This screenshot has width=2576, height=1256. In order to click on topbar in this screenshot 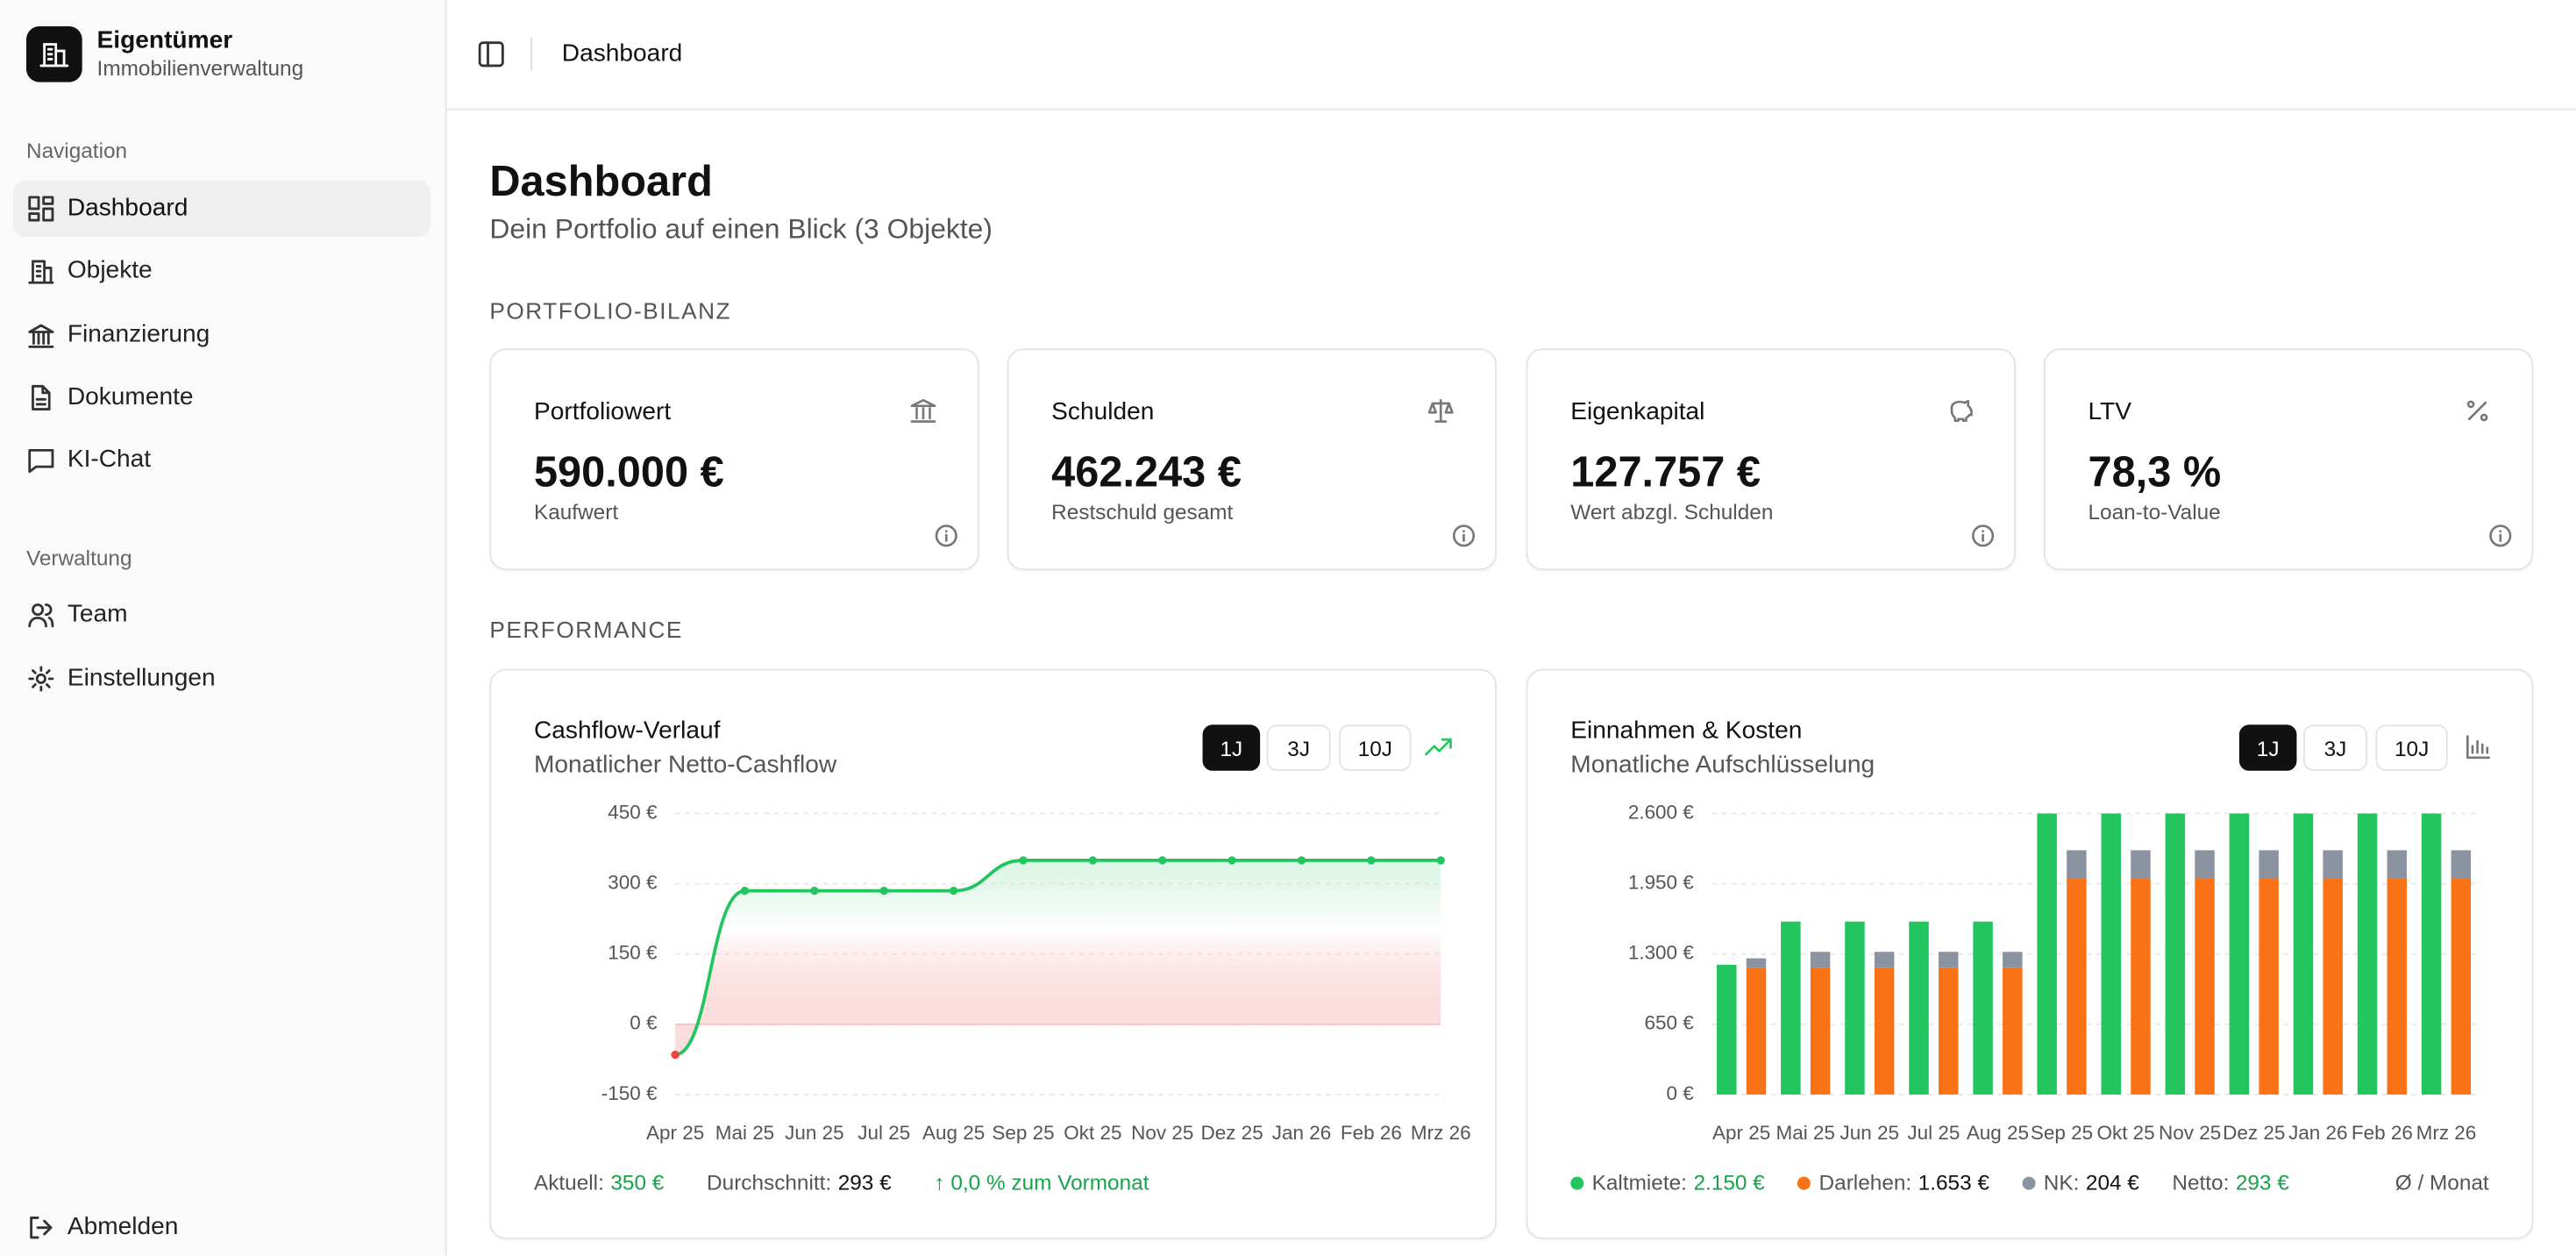, I will do `click(1510, 55)`.